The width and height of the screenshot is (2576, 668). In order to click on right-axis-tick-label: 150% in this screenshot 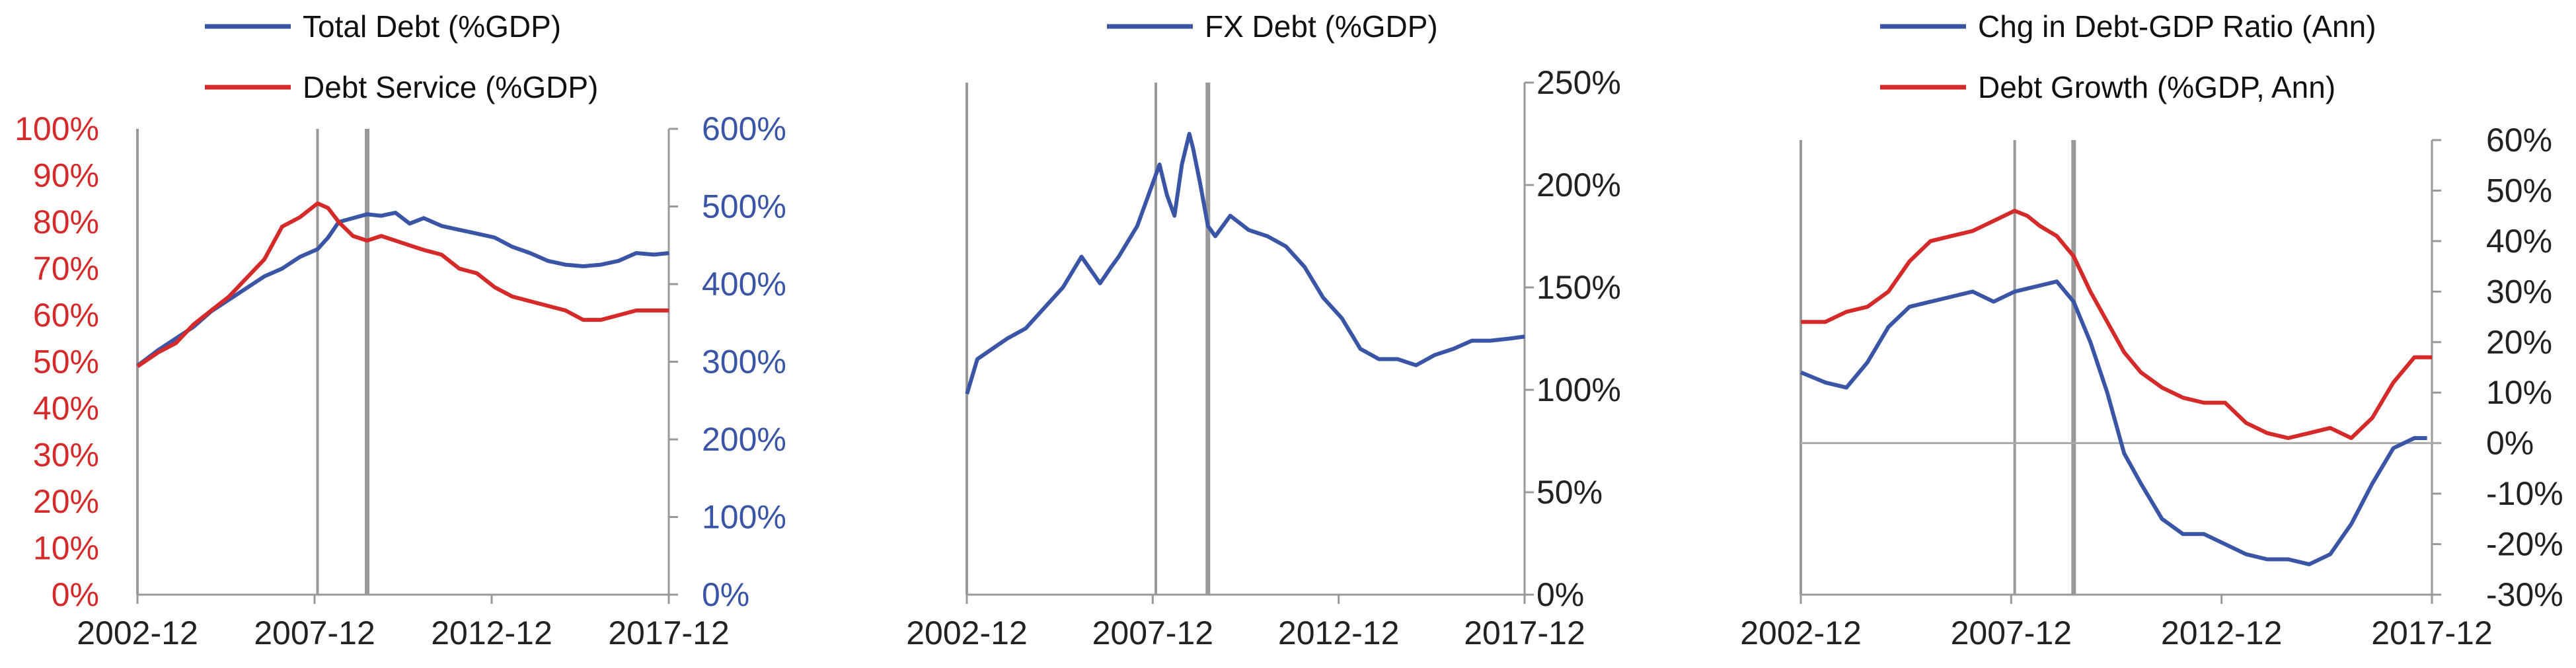, I will do `click(1579, 287)`.